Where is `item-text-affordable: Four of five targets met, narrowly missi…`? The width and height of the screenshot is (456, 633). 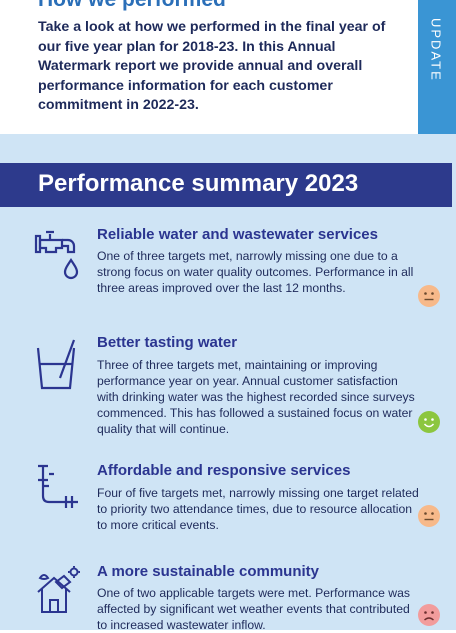 item-text-affordable: Four of five targets met, narrowly missi… is located at coordinates (258, 509).